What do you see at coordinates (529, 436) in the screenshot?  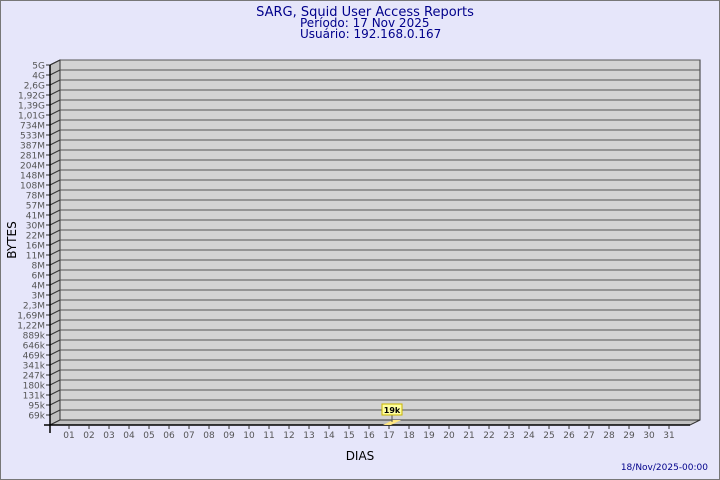 I see `x-tick-label: 24` at bounding box center [529, 436].